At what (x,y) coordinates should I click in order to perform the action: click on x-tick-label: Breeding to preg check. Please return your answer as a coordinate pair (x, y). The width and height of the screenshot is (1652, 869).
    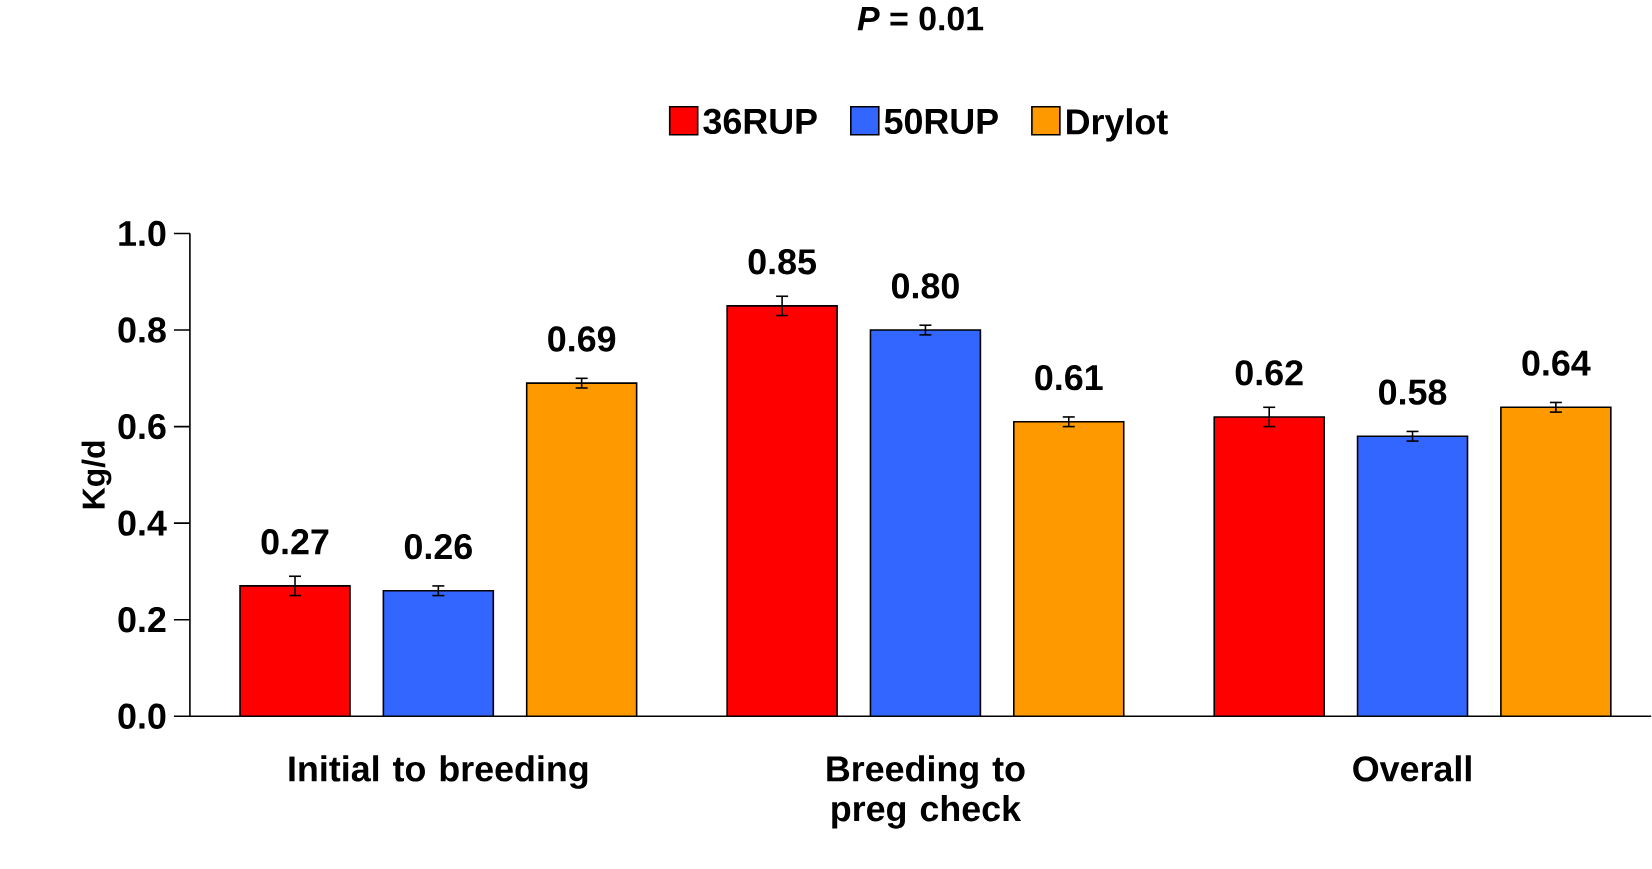
    Looking at the image, I should click on (926, 792).